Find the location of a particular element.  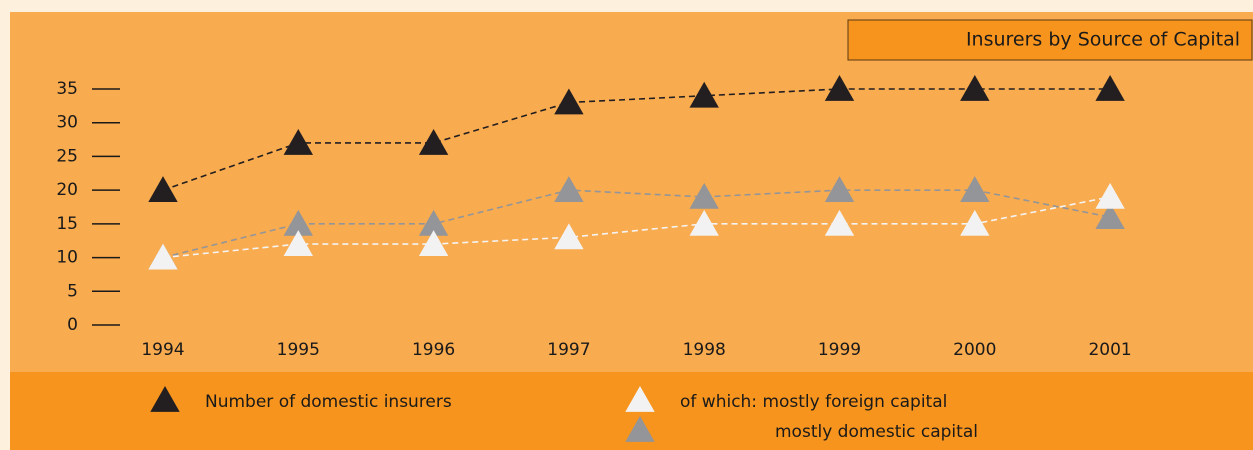

chart-title: Insurers by Source of Capital is located at coordinates (1103, 40).